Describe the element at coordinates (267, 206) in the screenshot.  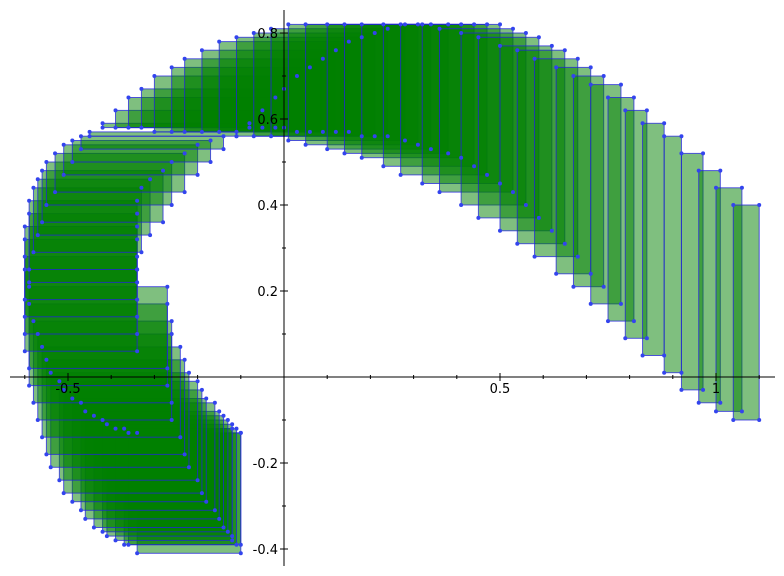
I see `y-tick-label-3: 0.4` at that location.